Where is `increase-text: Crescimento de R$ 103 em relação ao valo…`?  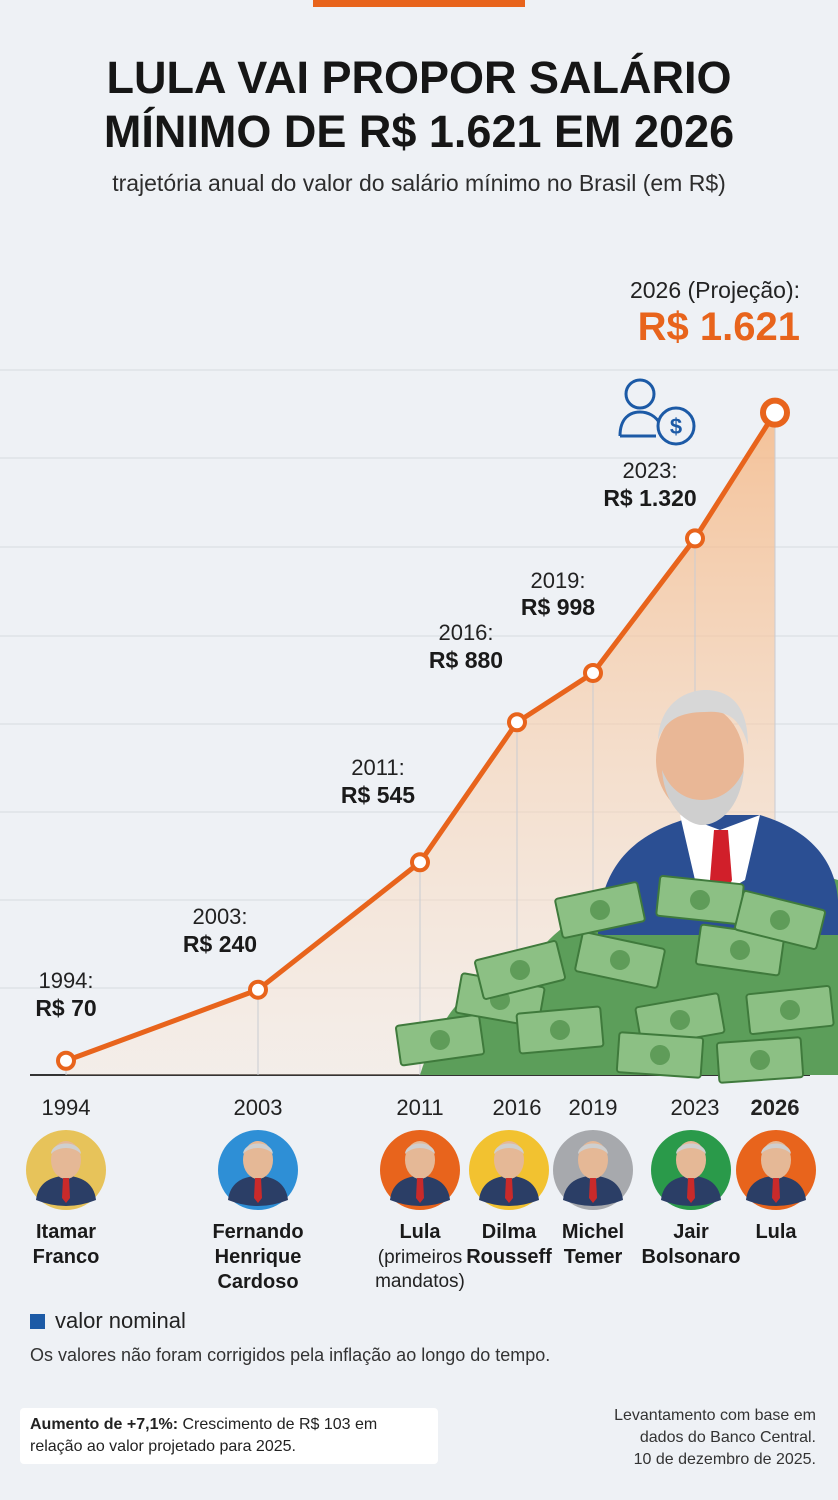
increase-text: Crescimento de R$ 103 em relação ao valo… is located at coordinates (204, 1435).